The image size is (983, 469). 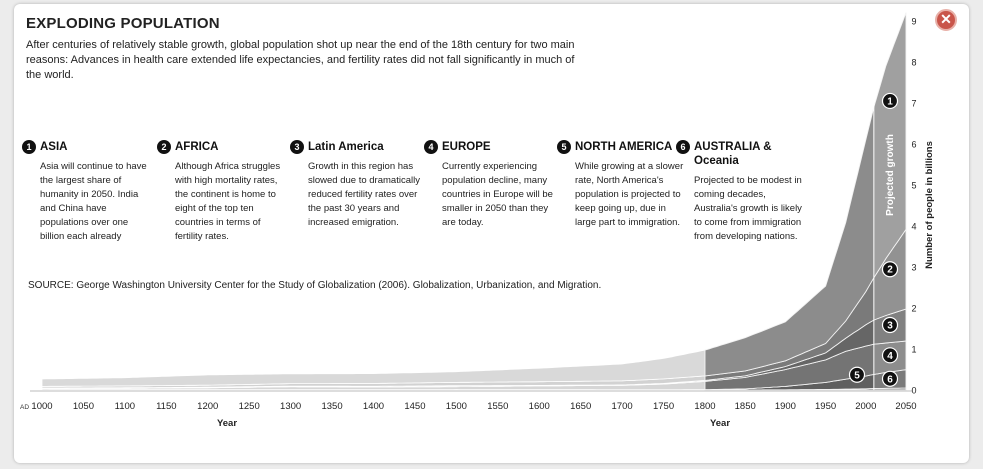 I want to click on x-tick-label: 1800, so click(x=704, y=406).